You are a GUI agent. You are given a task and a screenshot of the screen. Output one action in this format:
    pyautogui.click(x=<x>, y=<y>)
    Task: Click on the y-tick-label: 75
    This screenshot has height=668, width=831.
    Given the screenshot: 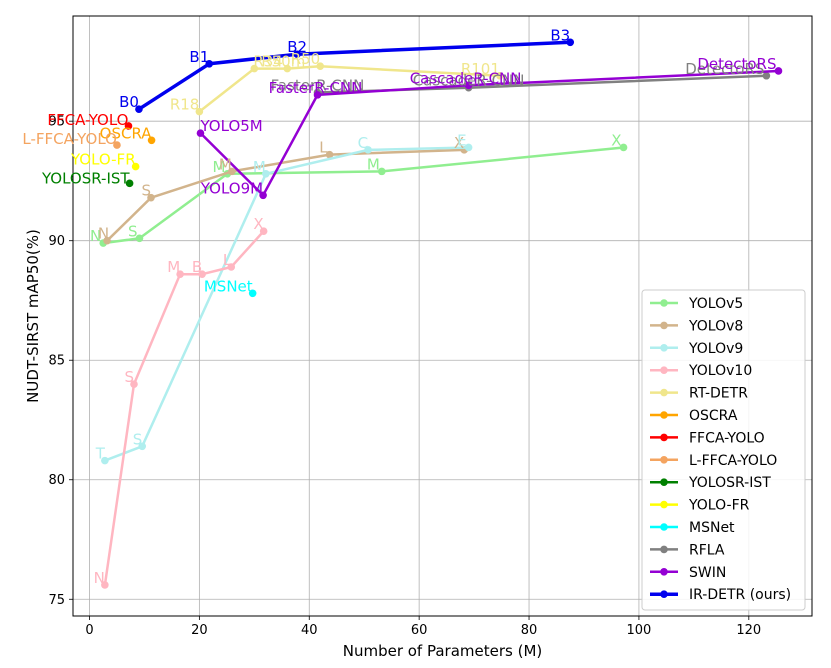 What is the action you would take?
    pyautogui.click(x=56, y=600)
    